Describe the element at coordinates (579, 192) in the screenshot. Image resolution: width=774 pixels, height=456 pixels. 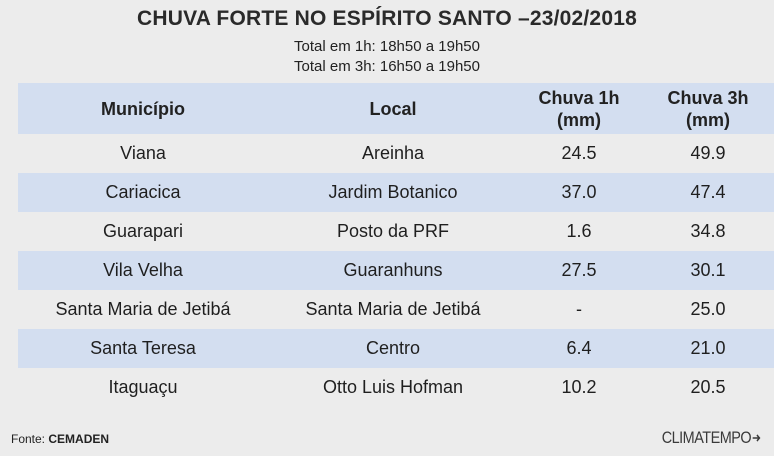
I see `cell-chuva-1h: 37.0` at that location.